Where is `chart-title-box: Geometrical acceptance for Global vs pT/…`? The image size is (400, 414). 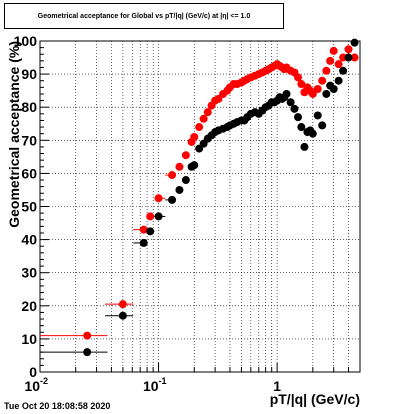
chart-title-box: Geometrical acceptance for Global vs pT/… is located at coordinates (144, 16).